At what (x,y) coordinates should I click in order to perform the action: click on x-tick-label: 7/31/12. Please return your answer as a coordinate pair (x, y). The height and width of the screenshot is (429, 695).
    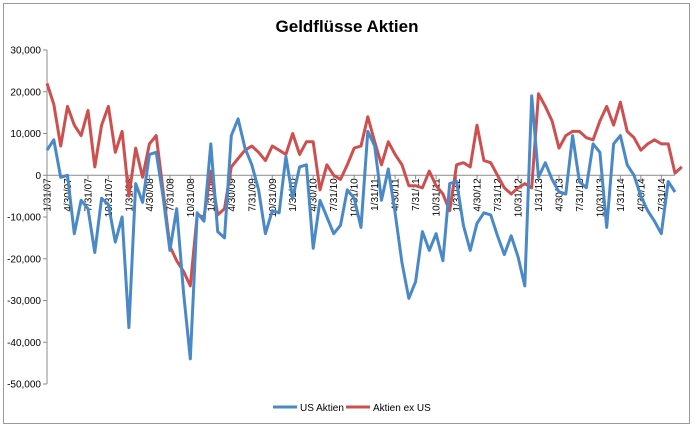
    Looking at the image, I should click on (498, 195).